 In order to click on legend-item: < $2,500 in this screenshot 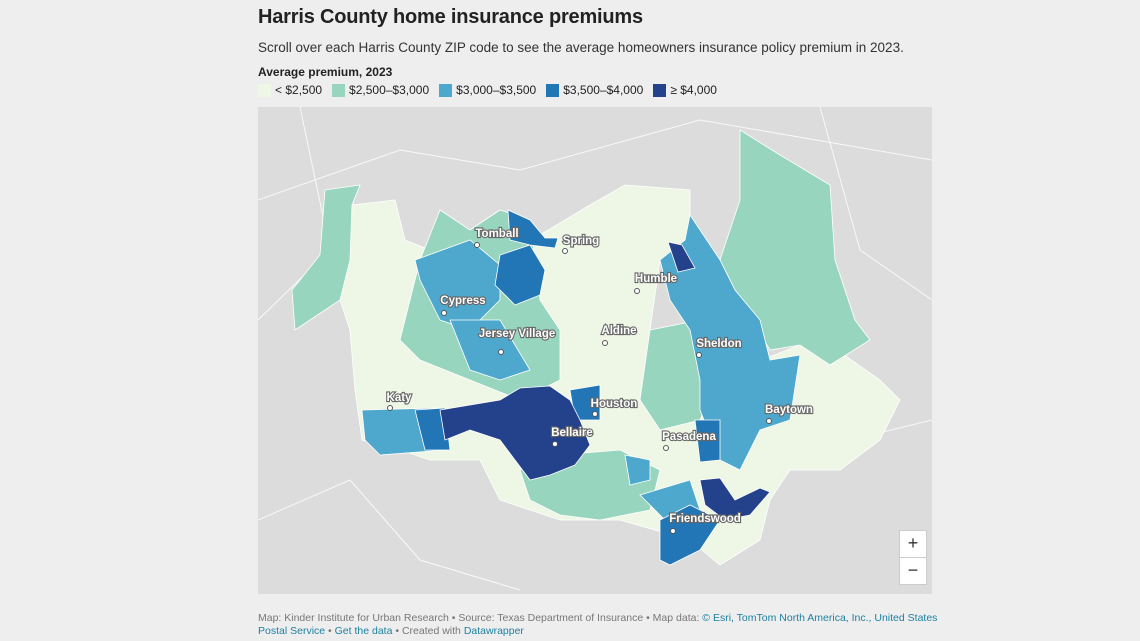, I will do `click(290, 90)`.